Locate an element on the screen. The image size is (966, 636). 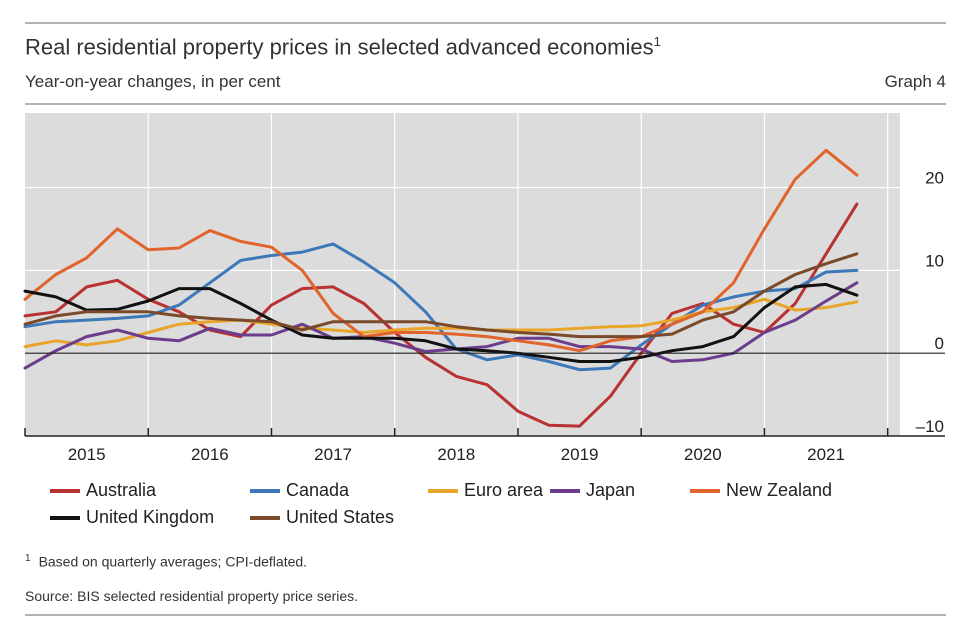
y-tick-label: 10 is located at coordinates (934, 260).